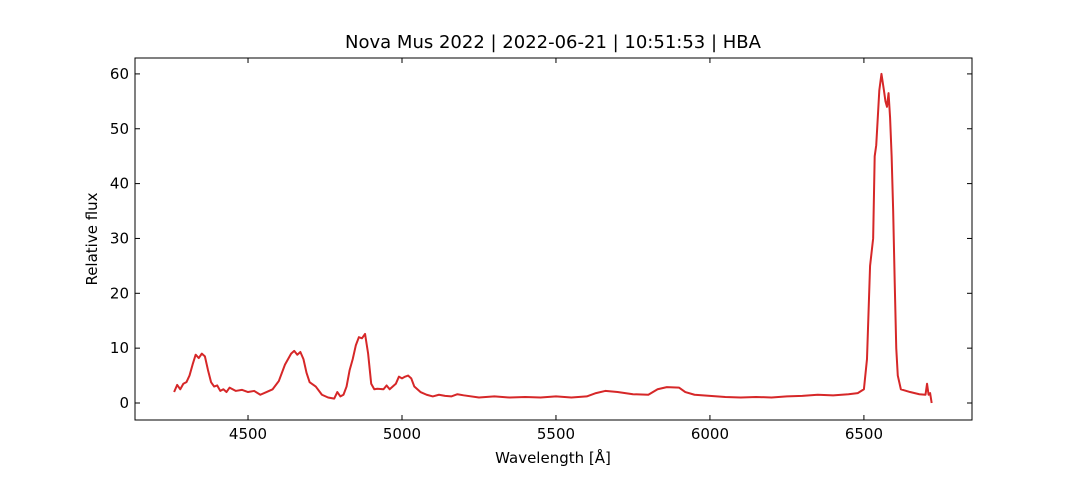  Describe the element at coordinates (553, 457) in the screenshot. I see `x-axis-label: Wavelength [Å]` at that location.